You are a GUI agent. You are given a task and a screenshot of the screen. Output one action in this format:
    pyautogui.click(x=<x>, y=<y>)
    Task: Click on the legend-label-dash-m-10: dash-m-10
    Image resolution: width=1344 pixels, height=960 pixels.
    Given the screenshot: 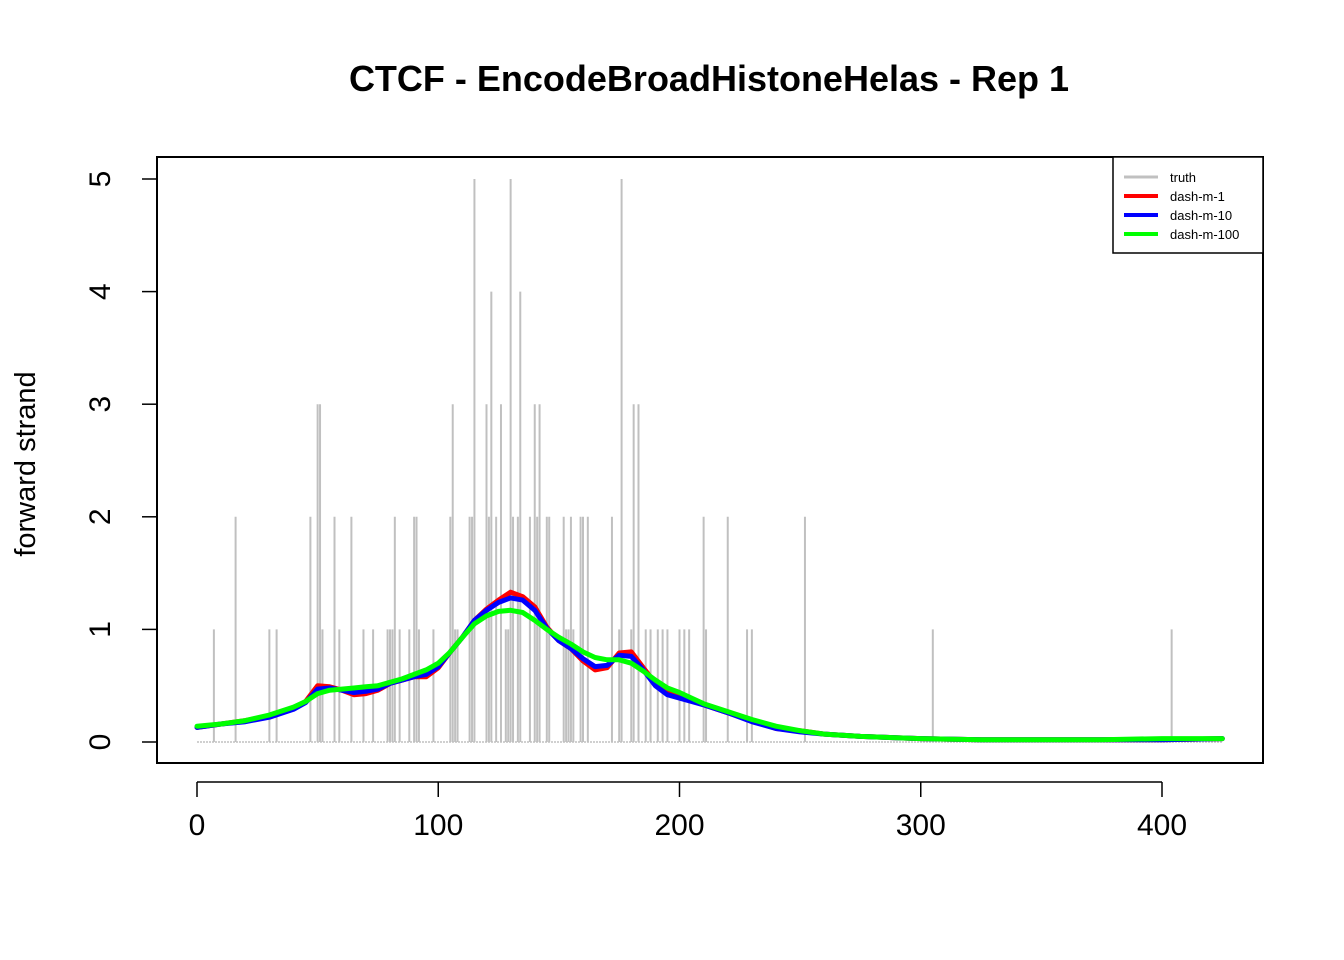 What is the action you would take?
    pyautogui.click(x=1201, y=215)
    